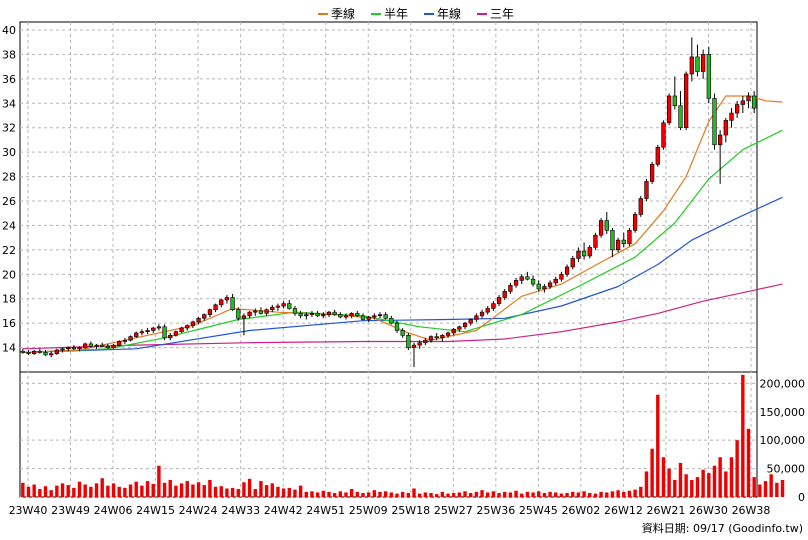 The image size is (808, 540). I want to click on x-tick-label: 24W42, so click(283, 510).